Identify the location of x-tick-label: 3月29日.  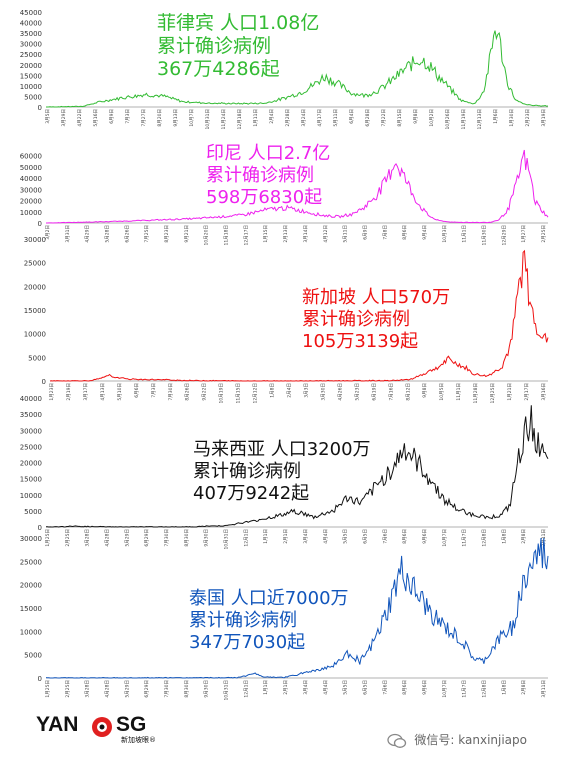
(64, 118).